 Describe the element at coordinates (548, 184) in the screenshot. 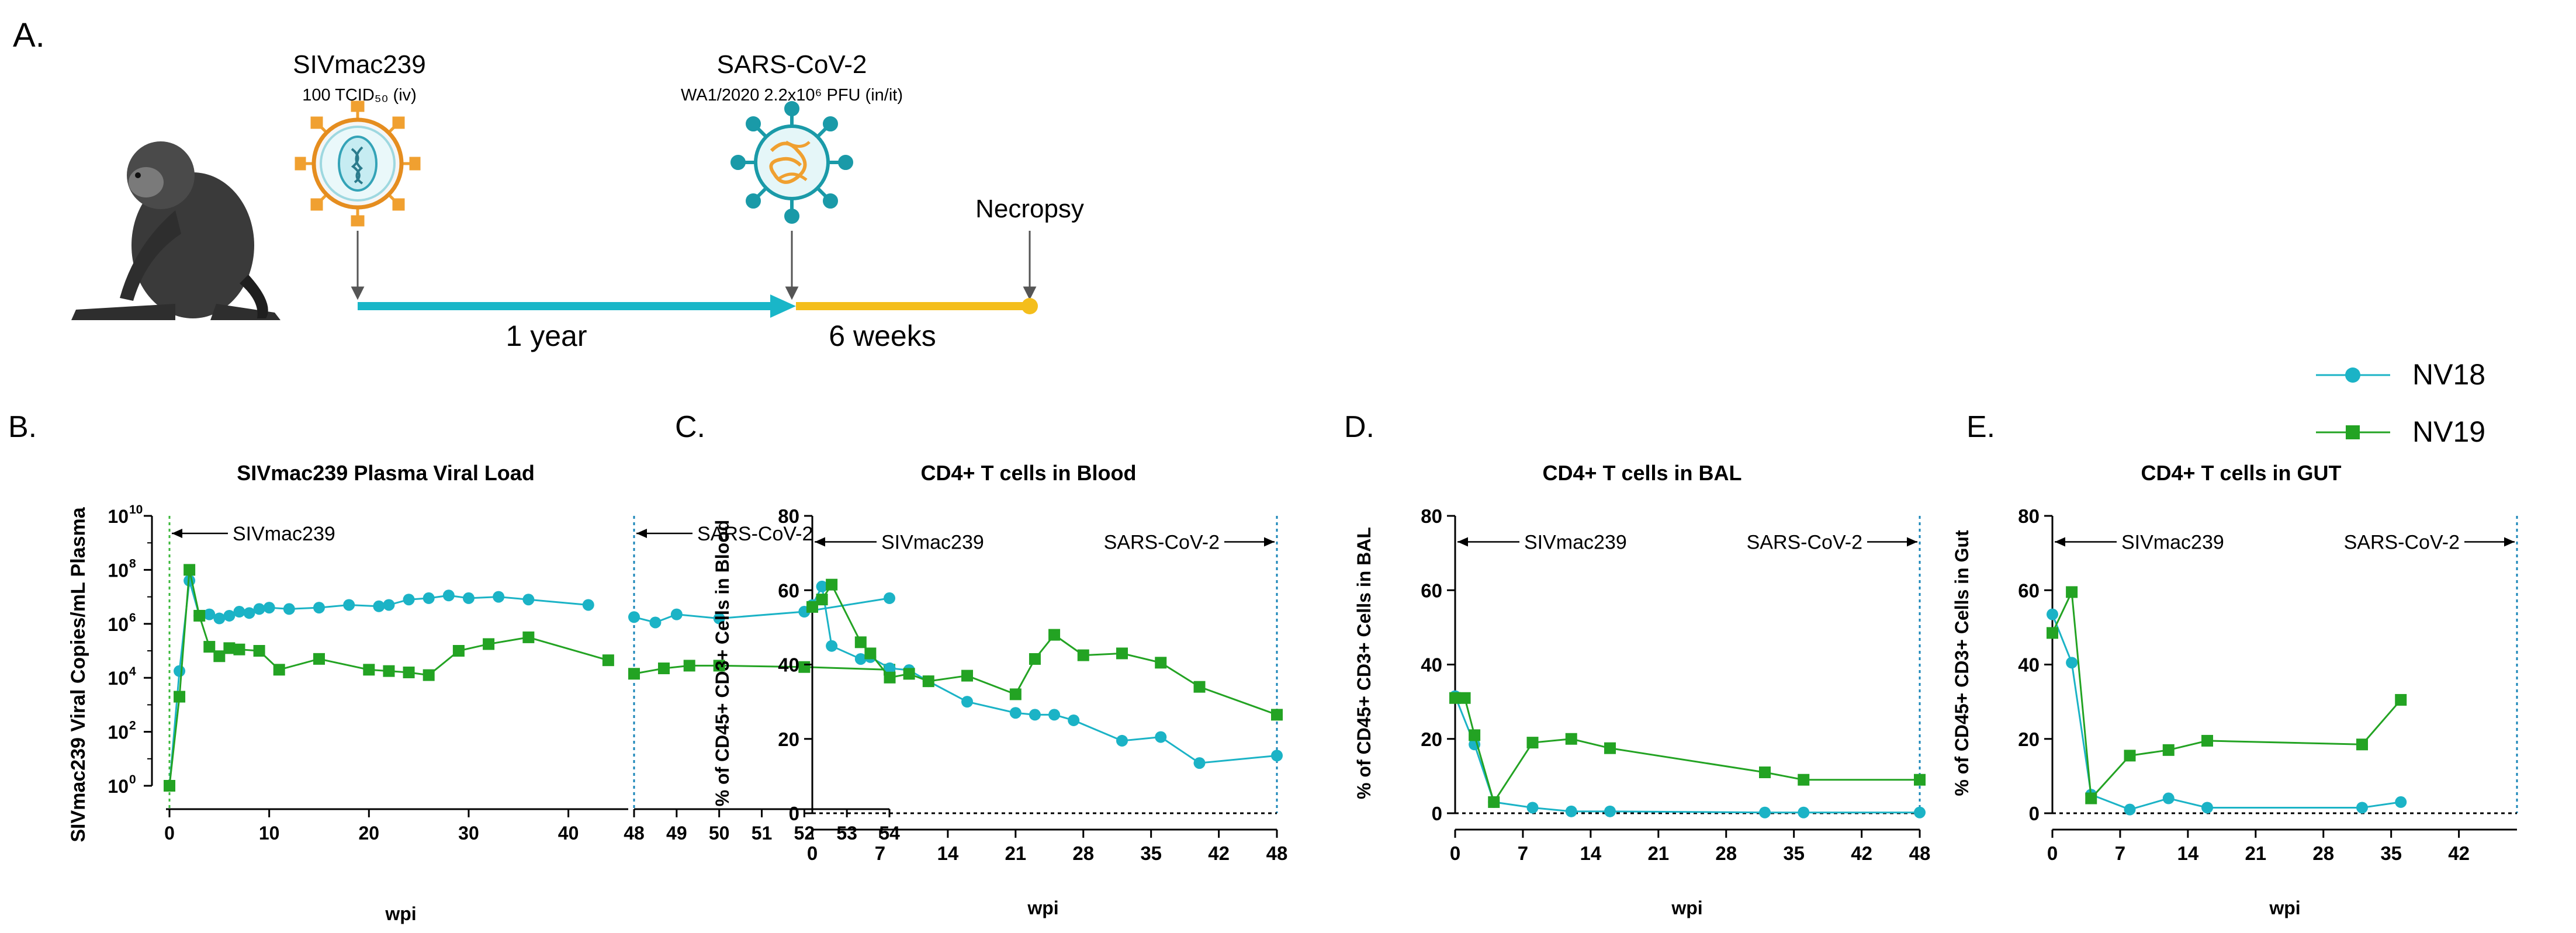

I see `panel-a: A. SIVmac239 100 TCID₅₀ (iv)` at that location.